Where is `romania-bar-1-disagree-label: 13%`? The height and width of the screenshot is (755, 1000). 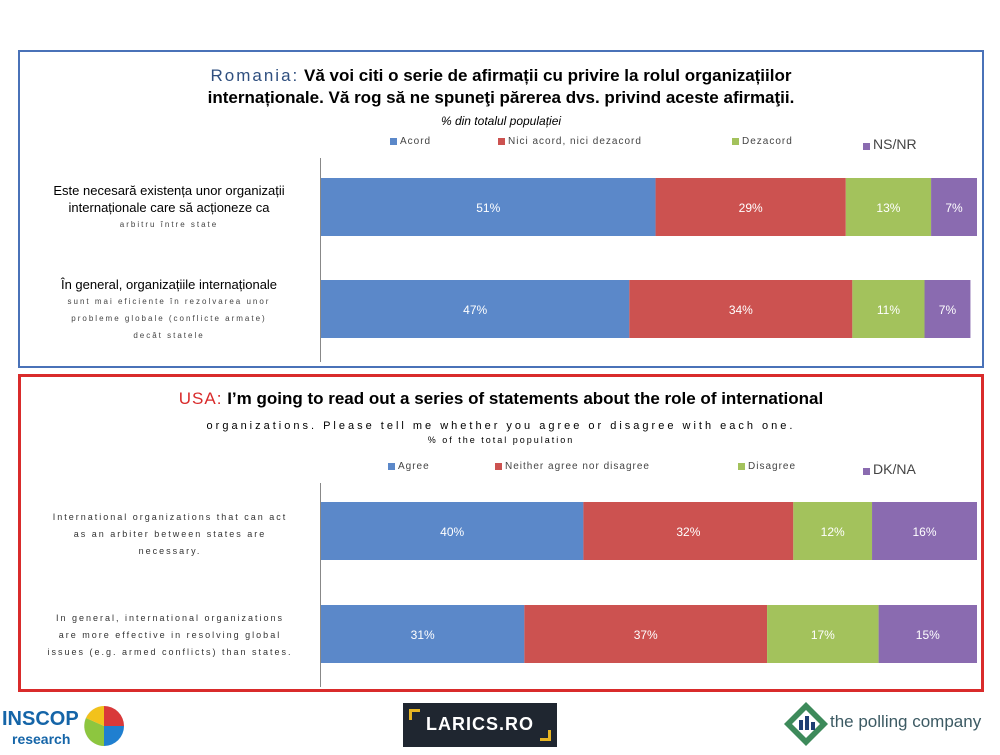
romania-bar-1-disagree-label: 13% is located at coordinates (888, 208).